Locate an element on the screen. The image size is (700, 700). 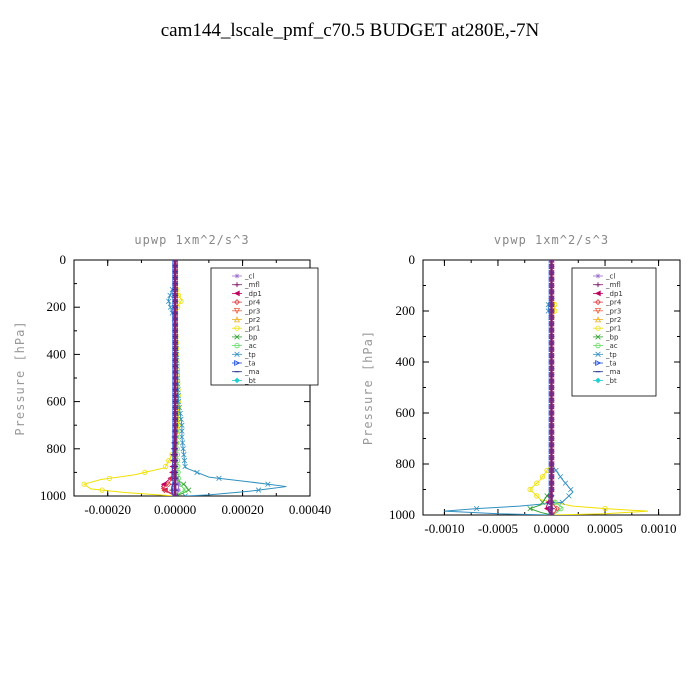
panel-title: vpwp 1xm^2/s^3 is located at coordinates (551, 240).